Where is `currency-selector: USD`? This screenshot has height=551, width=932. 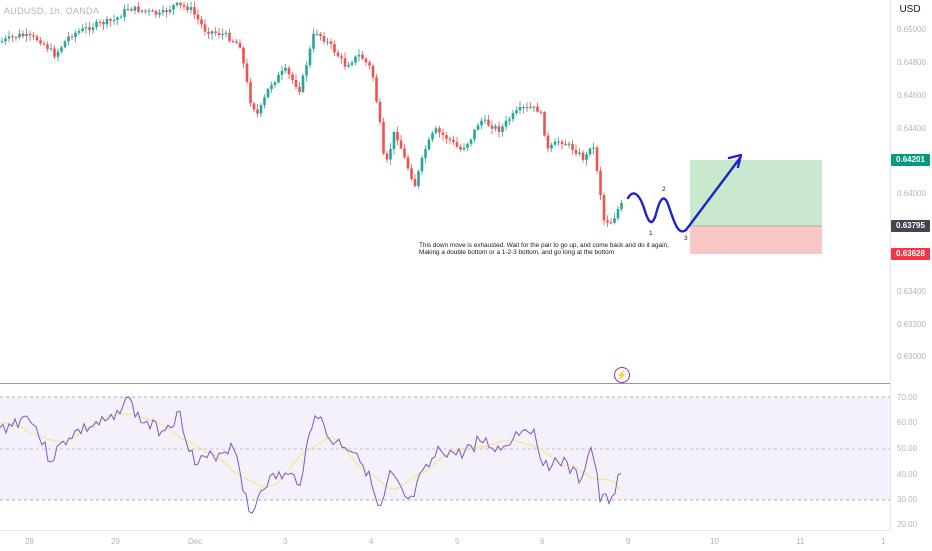
currency-selector: USD is located at coordinates (910, 9).